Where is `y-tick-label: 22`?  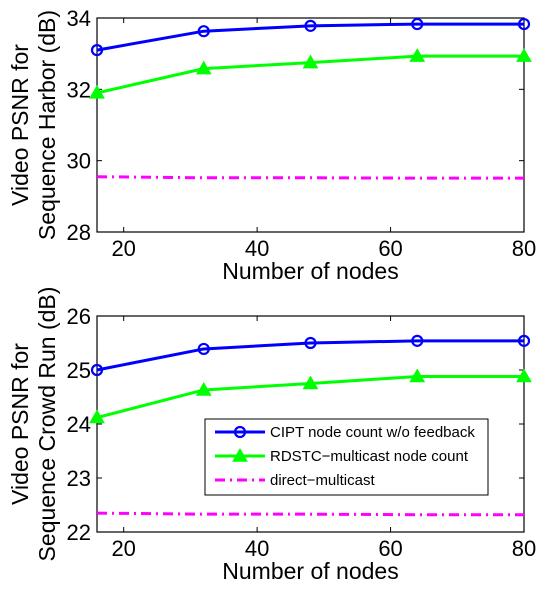 y-tick-label: 22 is located at coordinates (79, 532).